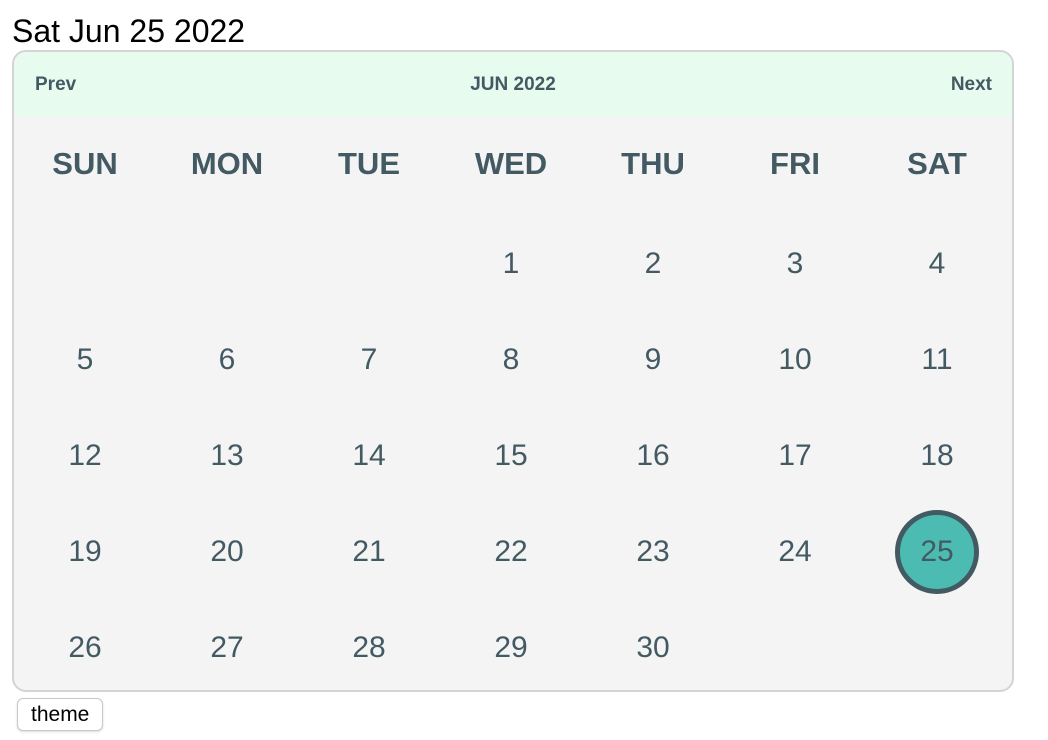 The image size is (1048, 740). I want to click on day-number: 4, so click(937, 263).